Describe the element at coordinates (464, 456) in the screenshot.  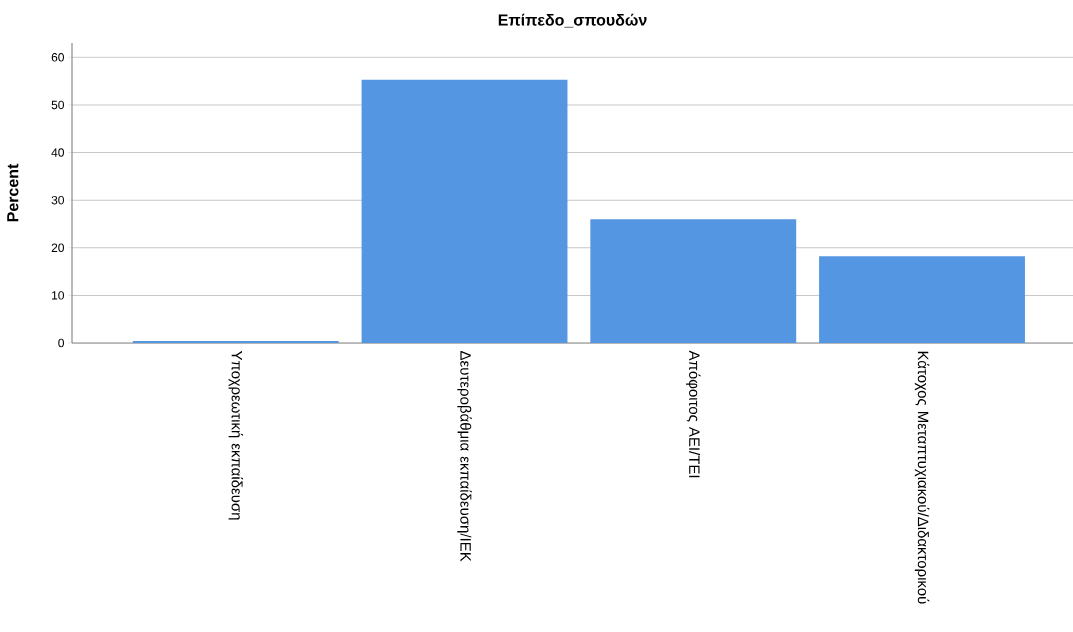
I see `x-tick-label: Δευτεροβάθμια εκπαίδευση/ΙΕΚ` at that location.